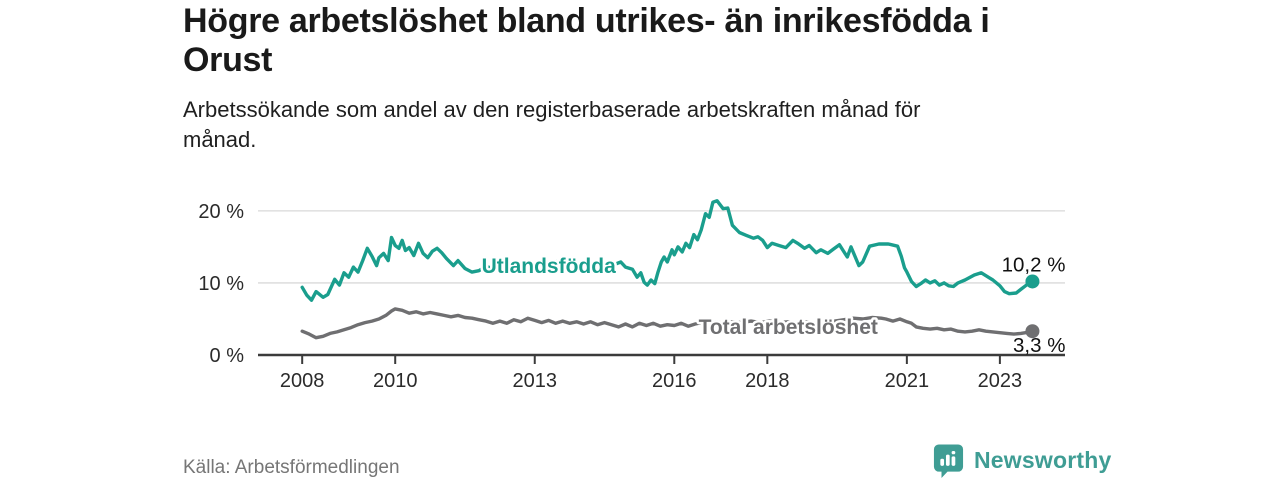 Image resolution: width=1280 pixels, height=480 pixels. Describe the element at coordinates (228, 60) in the screenshot. I see `title-line-2: Orust` at that location.